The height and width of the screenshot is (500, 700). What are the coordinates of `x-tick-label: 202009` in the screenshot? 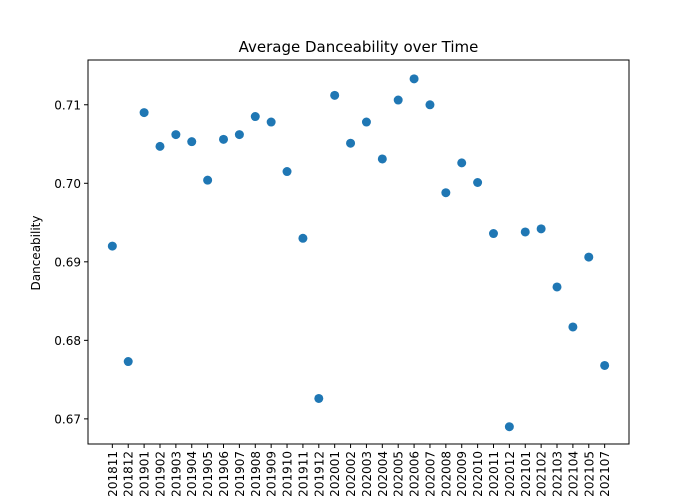 It's located at (462, 474).